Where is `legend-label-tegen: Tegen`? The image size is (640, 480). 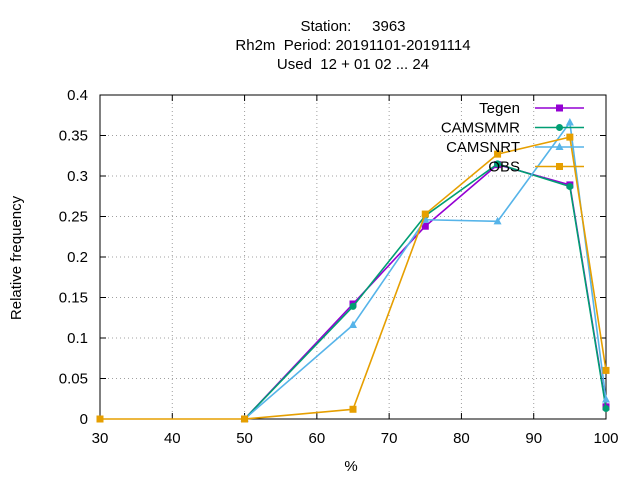
legend-label-tegen: Tegen is located at coordinates (499, 108).